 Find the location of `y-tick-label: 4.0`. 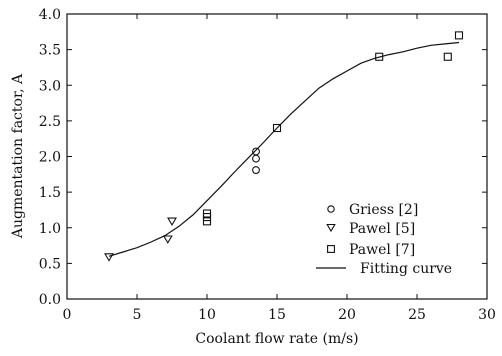

y-tick-label: 4.0 is located at coordinates (50, 15).